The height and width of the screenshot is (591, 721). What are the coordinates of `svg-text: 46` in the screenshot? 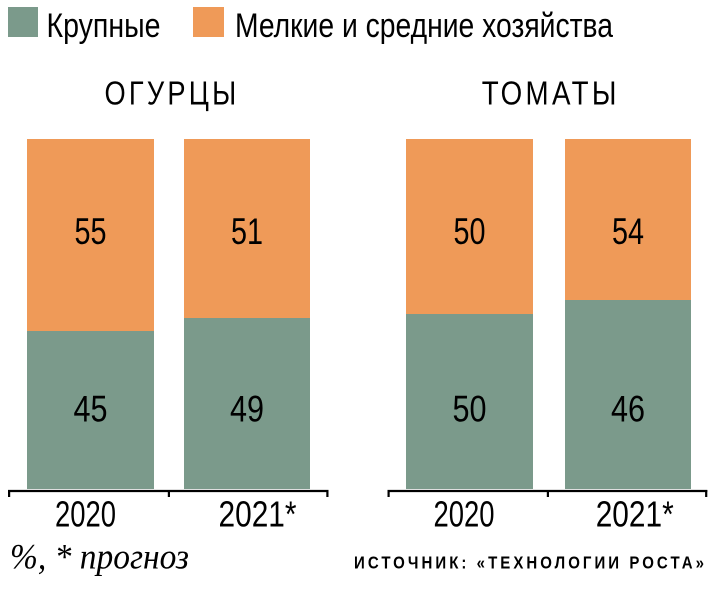 It's located at (628, 409).